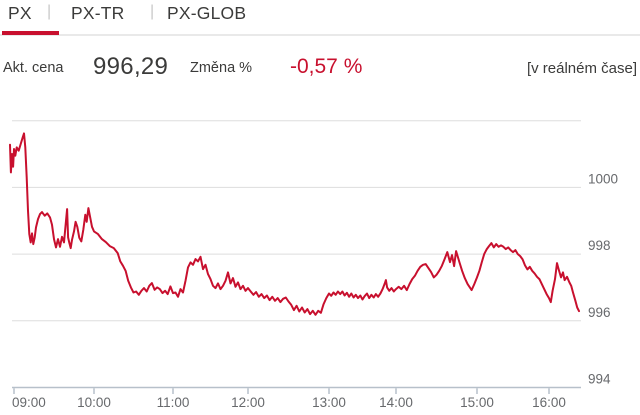 Image resolution: width=640 pixels, height=415 pixels. I want to click on change-label: Změna %, so click(221, 68).